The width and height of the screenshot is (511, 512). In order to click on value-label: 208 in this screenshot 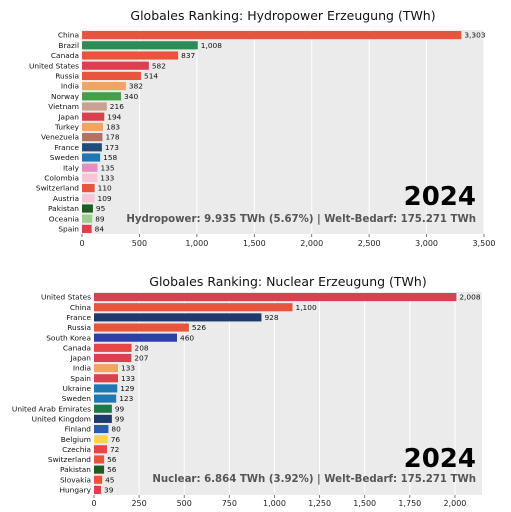, I will do `click(142, 347)`.